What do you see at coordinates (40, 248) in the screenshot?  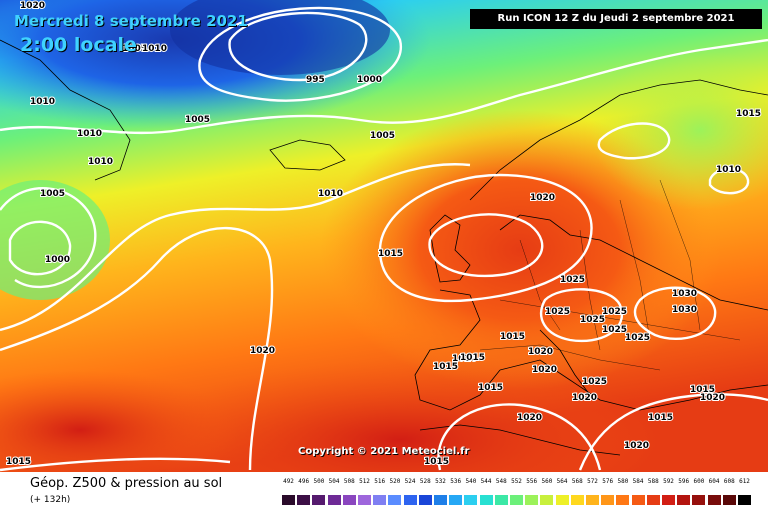 I see `isobar-1000-west` at bounding box center [40, 248].